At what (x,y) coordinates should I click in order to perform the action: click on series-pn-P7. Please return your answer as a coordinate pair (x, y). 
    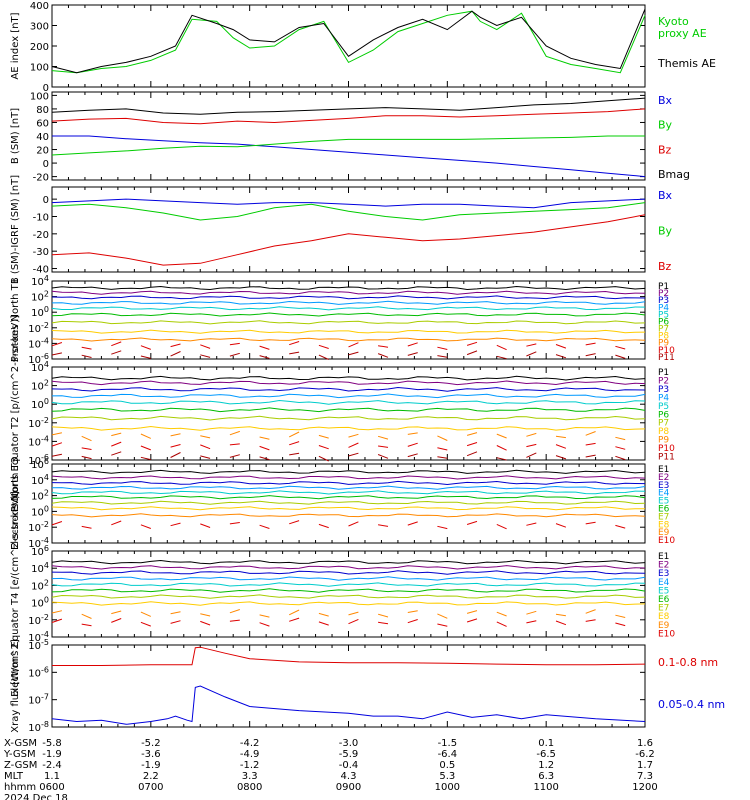
    Looking at the image, I should click on (348, 322).